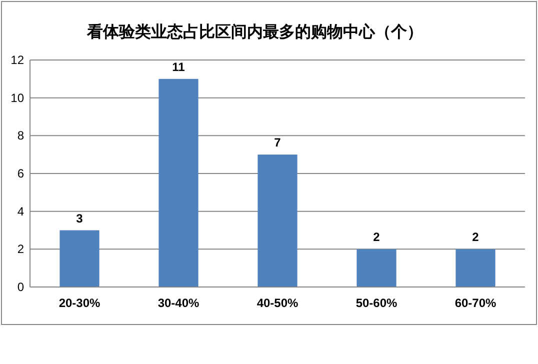 The height and width of the screenshot is (364, 538). Describe the element at coordinates (278, 143) in the screenshot. I see `data-label: 7` at that location.